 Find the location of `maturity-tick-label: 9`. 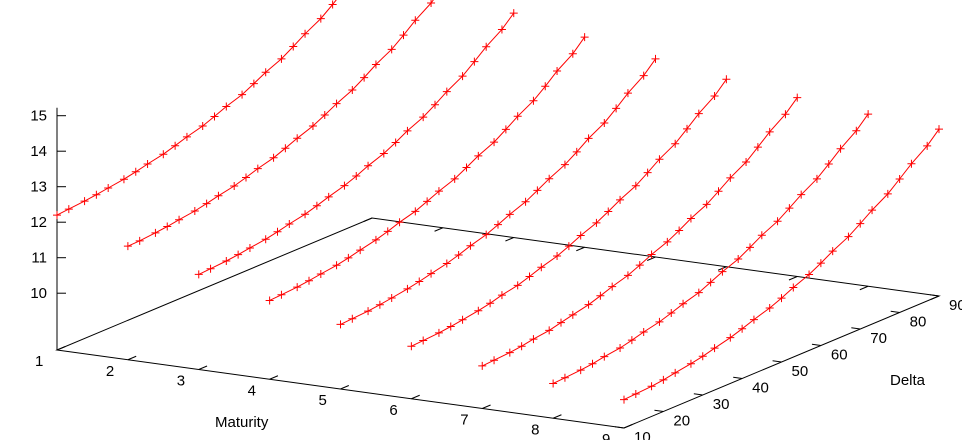

maturity-tick-label: 9 is located at coordinates (606, 435).